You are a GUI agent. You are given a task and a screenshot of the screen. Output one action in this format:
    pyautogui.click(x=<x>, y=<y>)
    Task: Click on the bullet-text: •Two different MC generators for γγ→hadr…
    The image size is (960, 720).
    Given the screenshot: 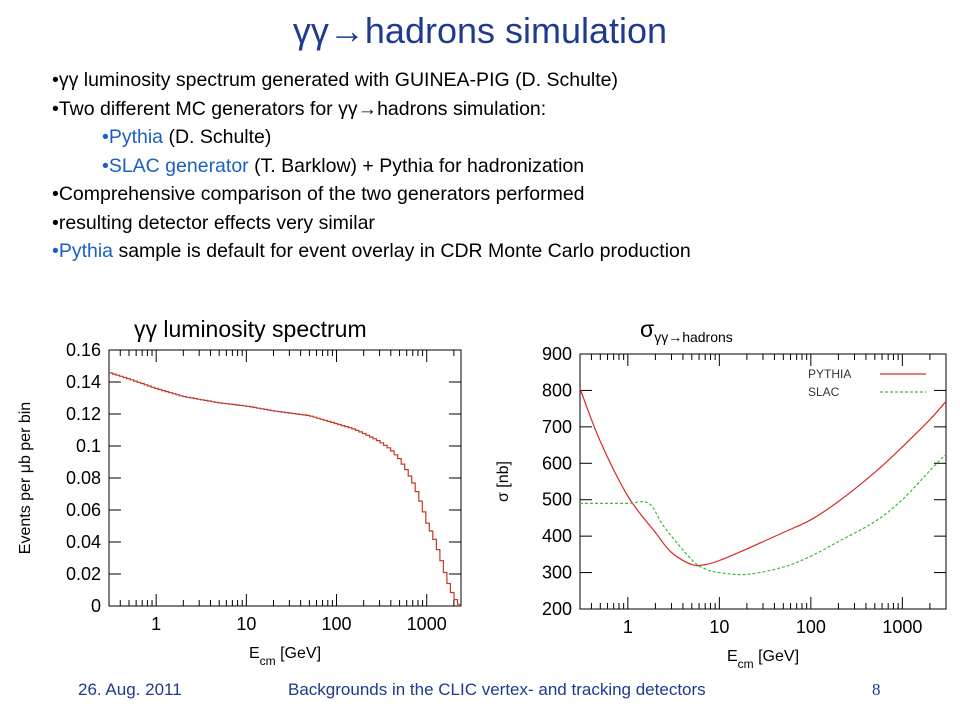 What is the action you would take?
    pyautogui.click(x=299, y=108)
    